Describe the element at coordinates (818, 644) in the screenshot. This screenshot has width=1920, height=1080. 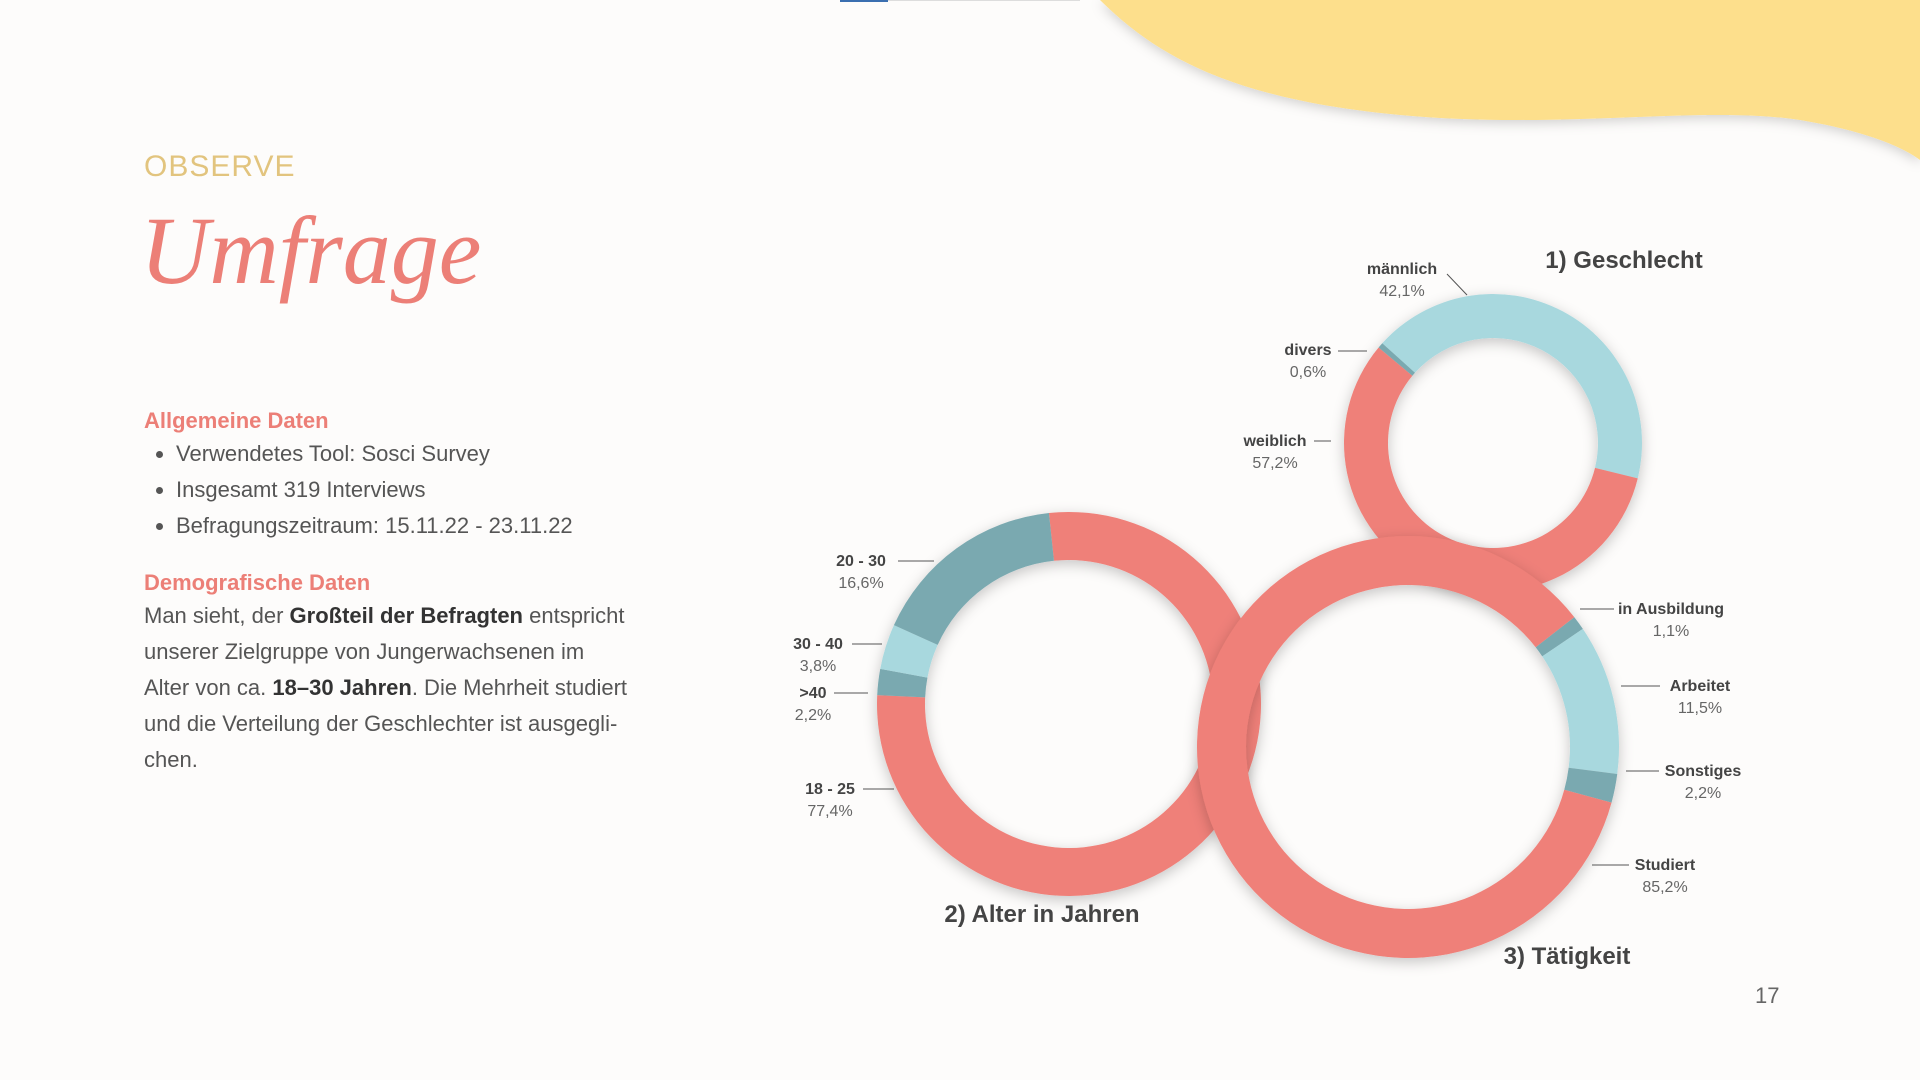
I see `slice-label: 30 - 40` at that location.